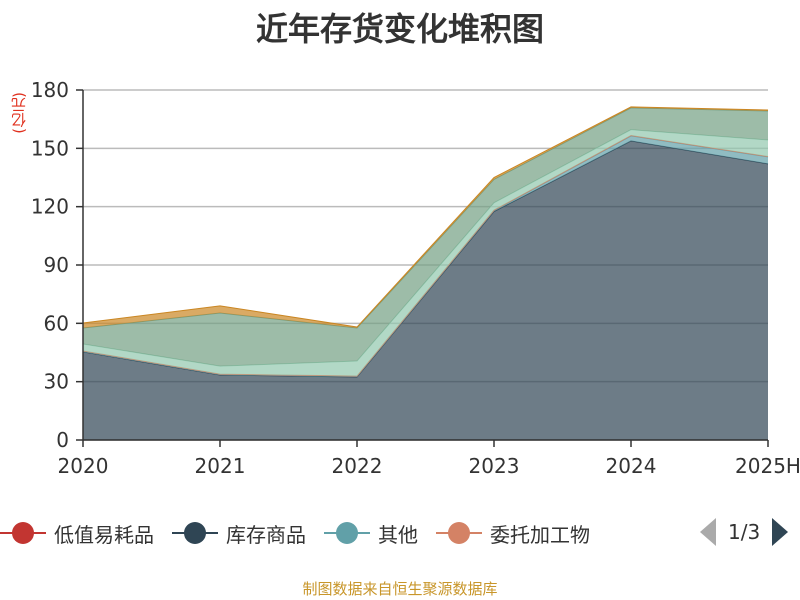  What do you see at coordinates (220, 466) in the screenshot?
I see `x-tick-label: 2021` at bounding box center [220, 466].